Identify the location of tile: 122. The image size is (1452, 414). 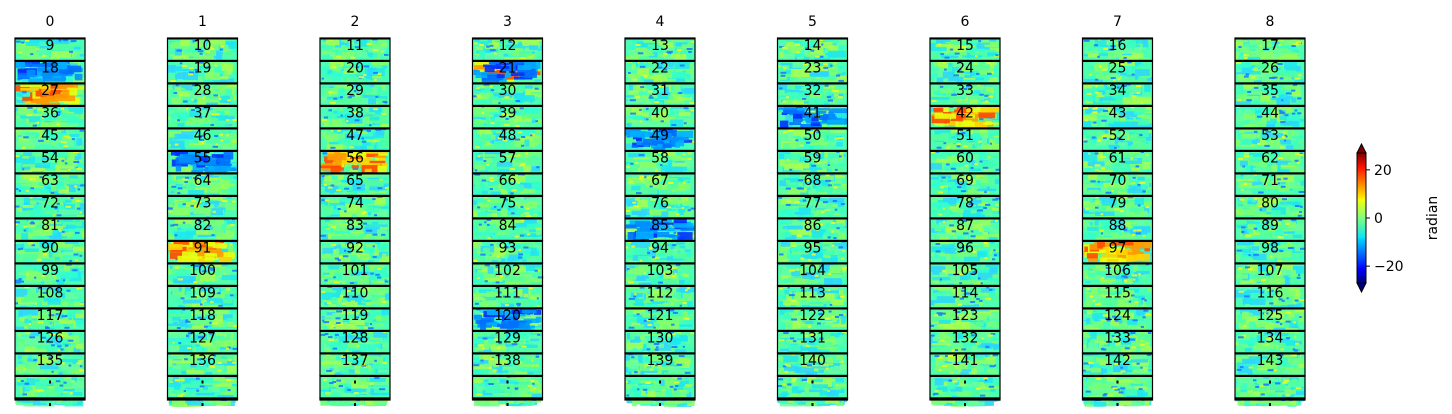
(812, 319).